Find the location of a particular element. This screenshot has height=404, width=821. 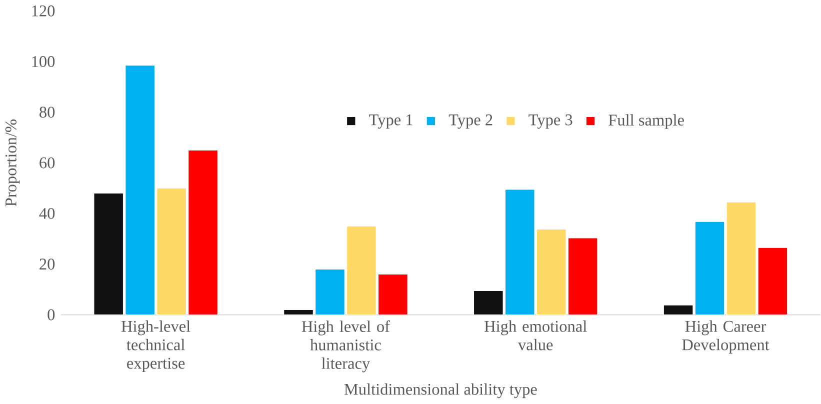

y-tick-label: 20 is located at coordinates (47, 264).